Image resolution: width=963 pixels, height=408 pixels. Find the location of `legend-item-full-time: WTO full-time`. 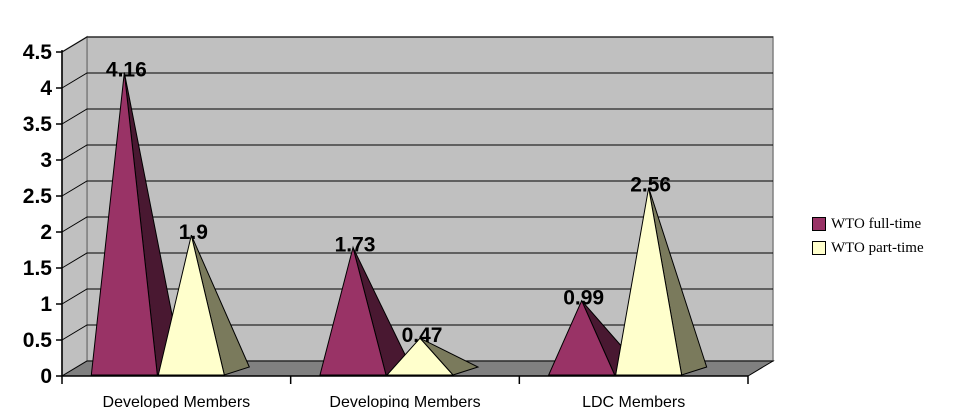

legend-item-full-time: WTO full-time is located at coordinates (887, 224).